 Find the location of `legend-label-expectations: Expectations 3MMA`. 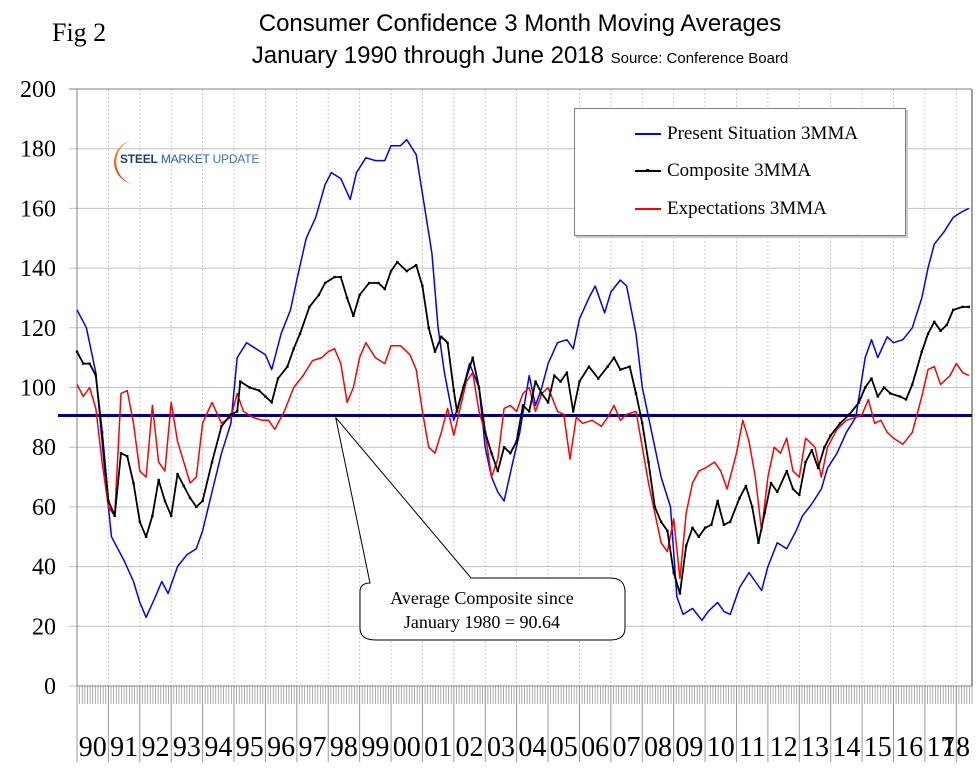

legend-label-expectations: Expectations 3MMA is located at coordinates (747, 208).